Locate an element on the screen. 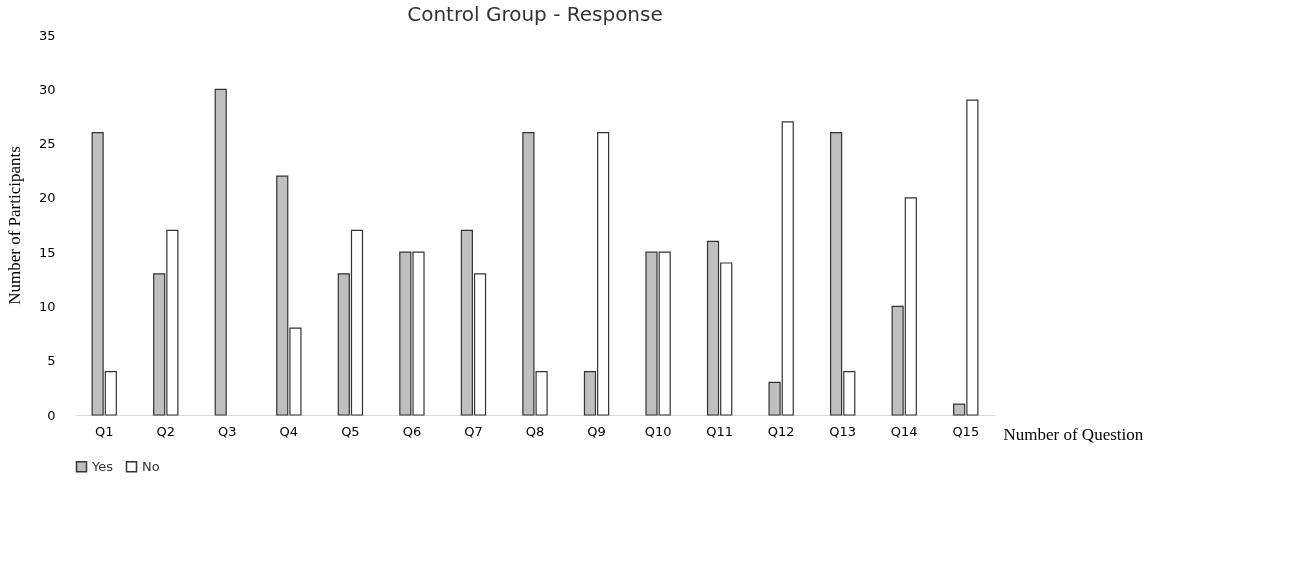 This screenshot has height=566, width=1311. x-tick-label: Q9 is located at coordinates (596, 431).